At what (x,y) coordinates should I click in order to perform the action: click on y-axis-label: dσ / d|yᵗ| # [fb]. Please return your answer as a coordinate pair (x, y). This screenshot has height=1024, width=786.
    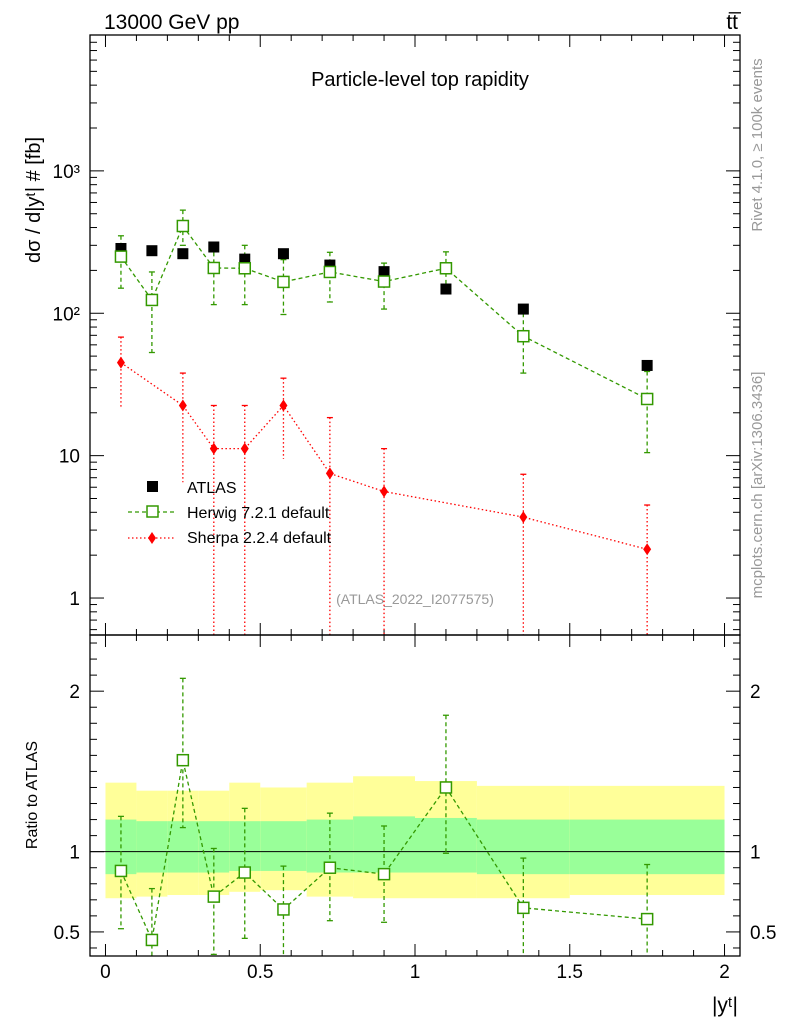
    Looking at the image, I should click on (34, 200).